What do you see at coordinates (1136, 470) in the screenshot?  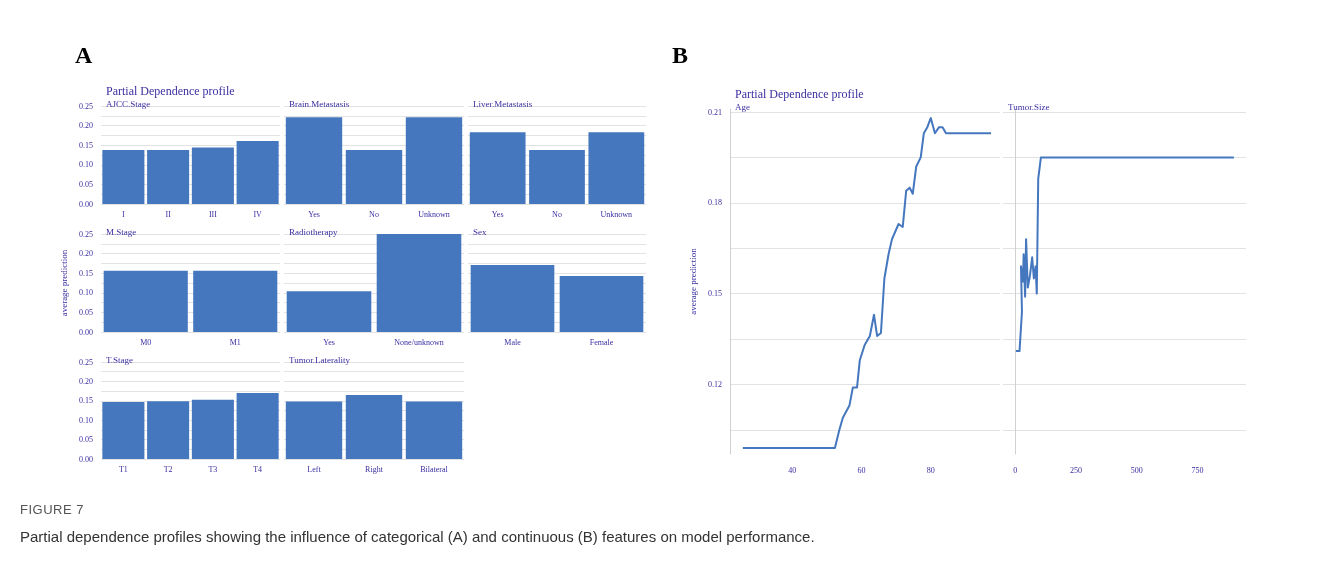 I see `x-tick-label: 500` at bounding box center [1136, 470].